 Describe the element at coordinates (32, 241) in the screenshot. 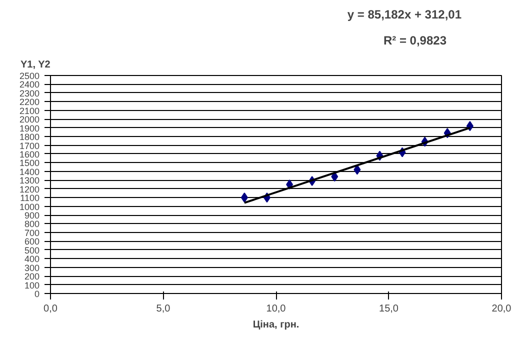

I see `y-tick-label: 600` at that location.